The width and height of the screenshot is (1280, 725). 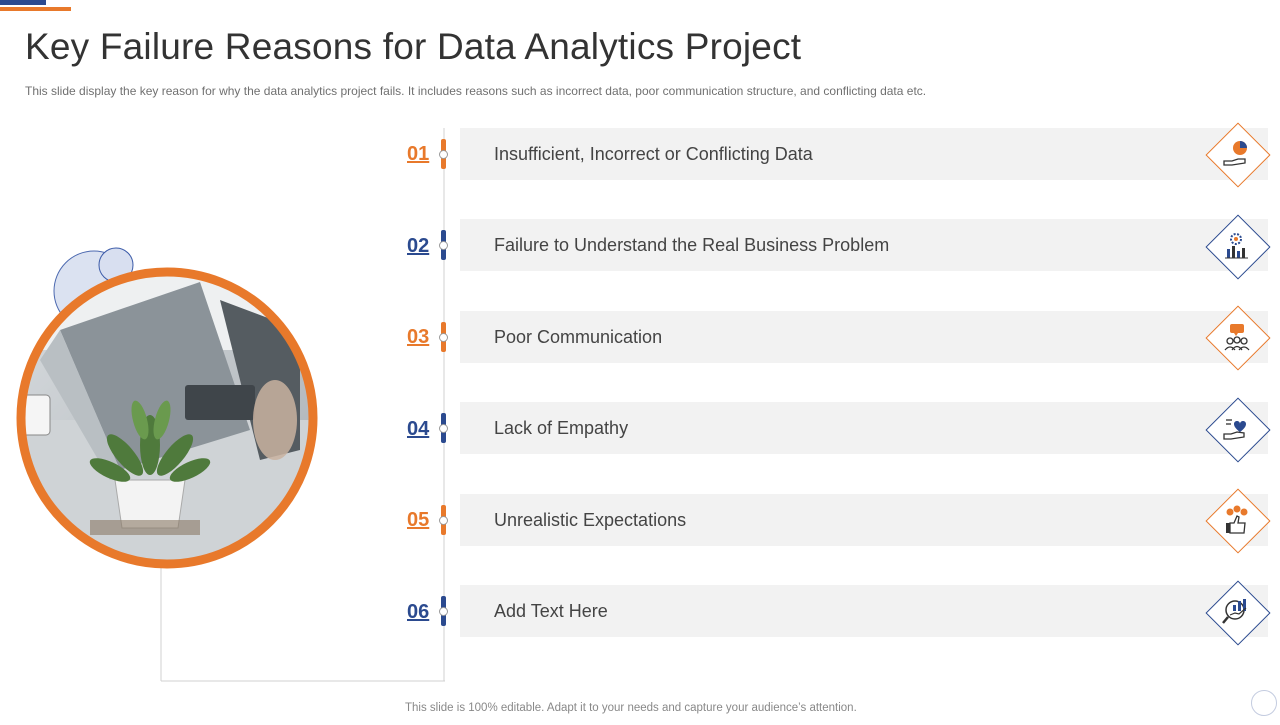 What do you see at coordinates (418, 337) in the screenshot?
I see `reason-number: 03` at bounding box center [418, 337].